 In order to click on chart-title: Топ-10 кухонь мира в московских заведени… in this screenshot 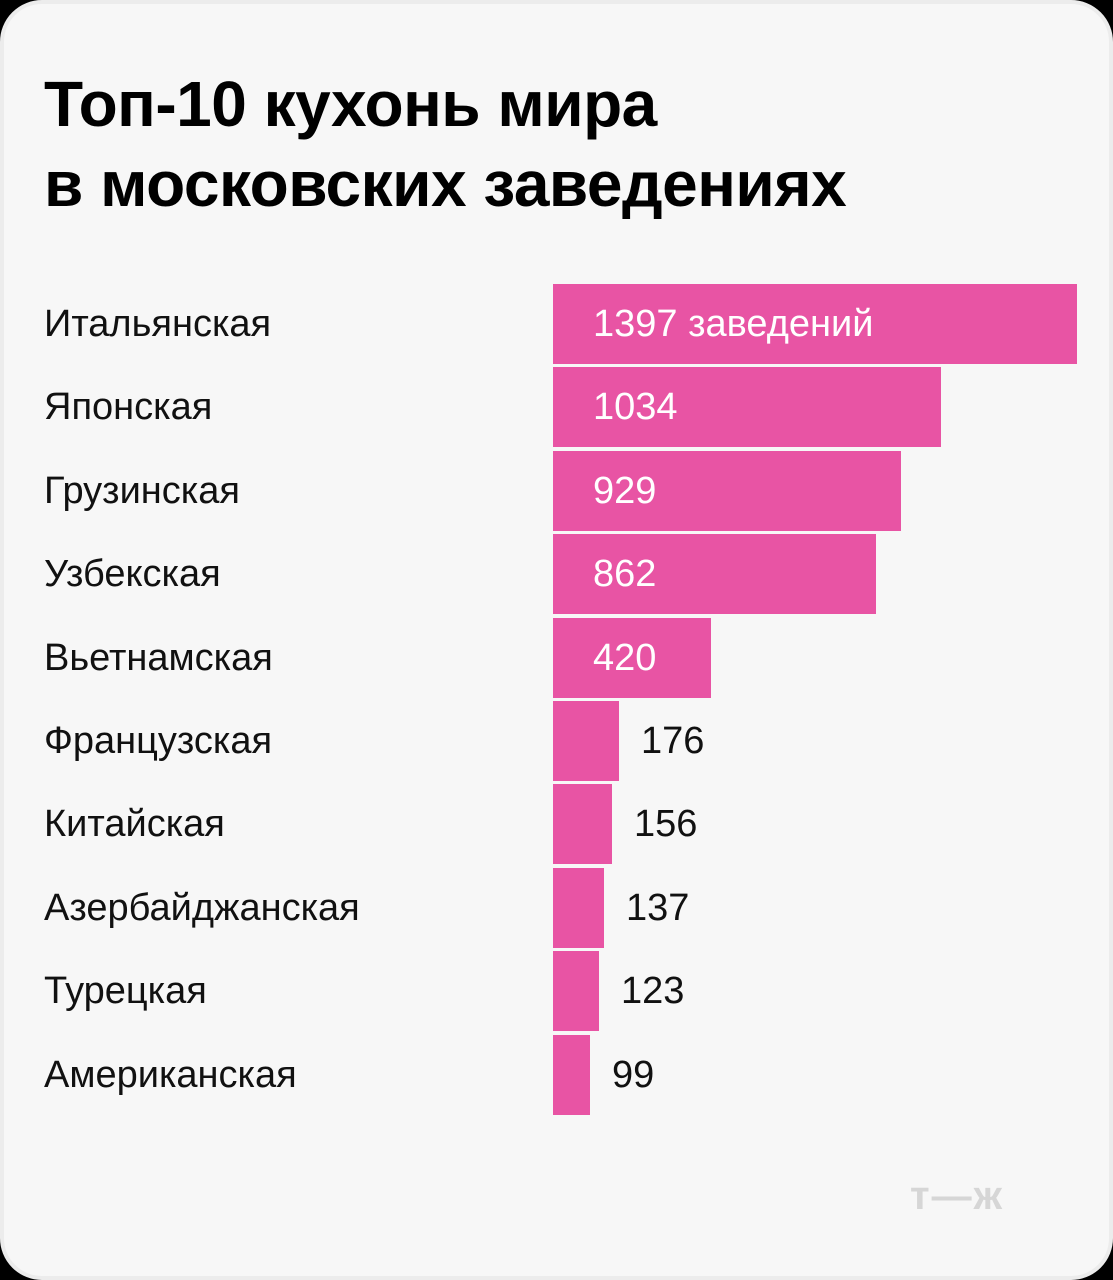, I will do `click(445, 144)`.